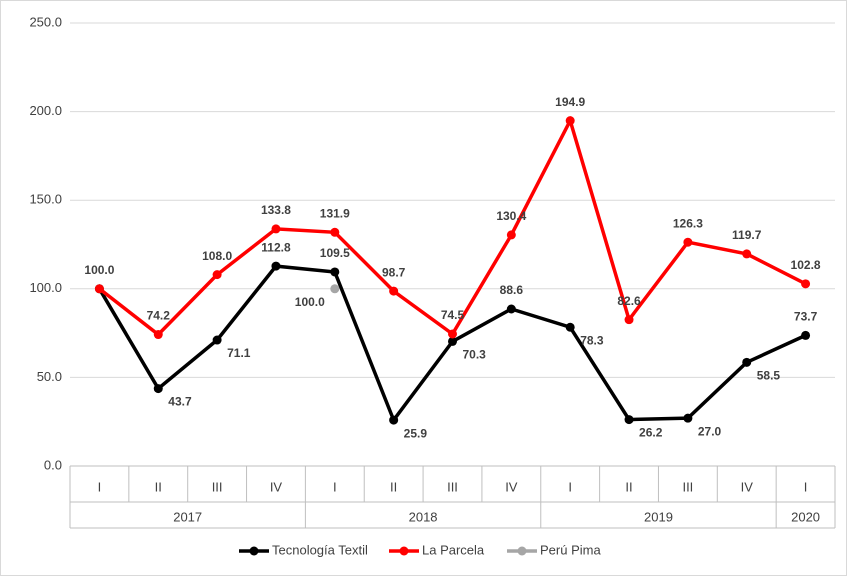 The image size is (847, 576). What do you see at coordinates (276, 247) in the screenshot?
I see `value-label: 112.8` at bounding box center [276, 247].